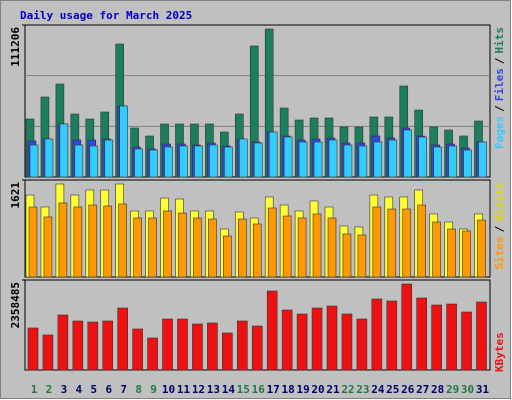 The height and width of the screenshot is (400, 512). Describe the element at coordinates (34, 389) in the screenshot. I see `x-tick-label: 1` at that location.